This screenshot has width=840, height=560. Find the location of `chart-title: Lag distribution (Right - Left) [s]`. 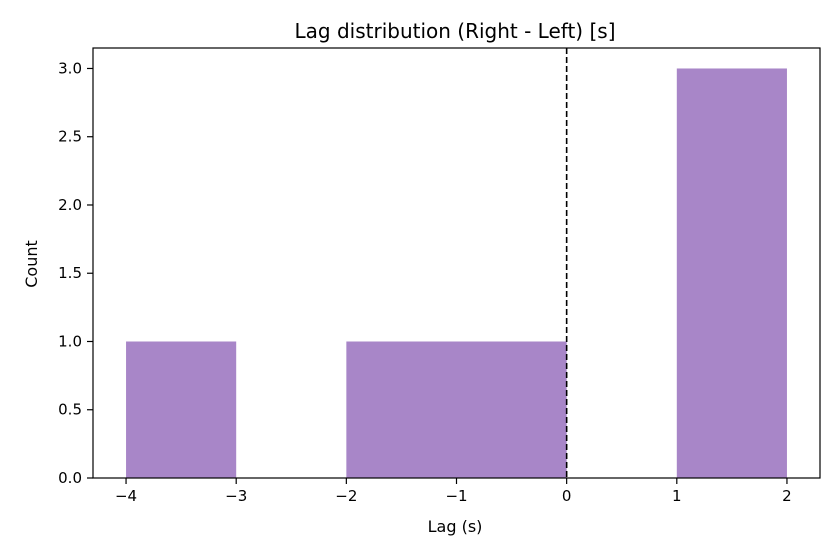

chart-title: Lag distribution (Right - Left) [s] is located at coordinates (455, 31).